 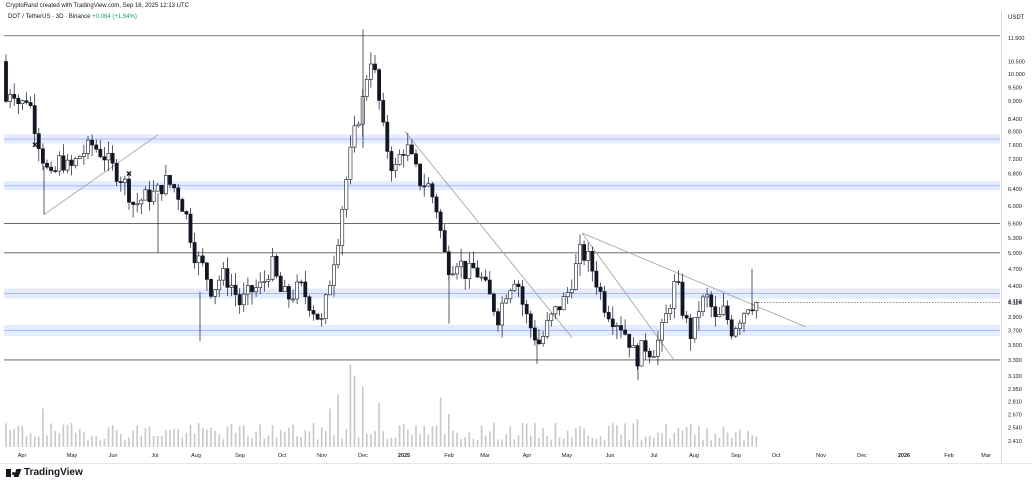 What do you see at coordinates (1015, 120) in the screenshot?
I see `price-tick-label: 8.400` at bounding box center [1015, 120].